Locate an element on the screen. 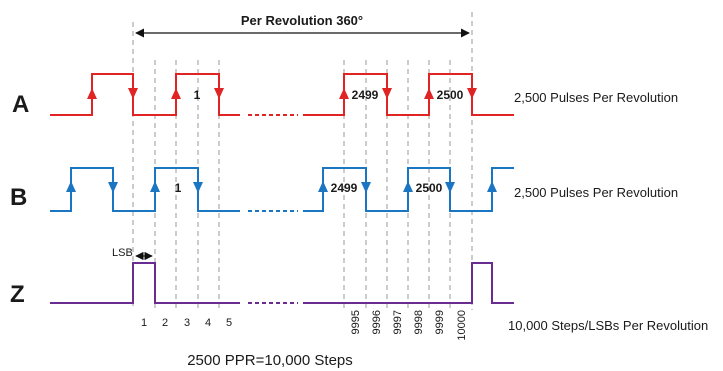 This screenshot has width=723, height=371. channel-b-label: B is located at coordinates (18, 197).